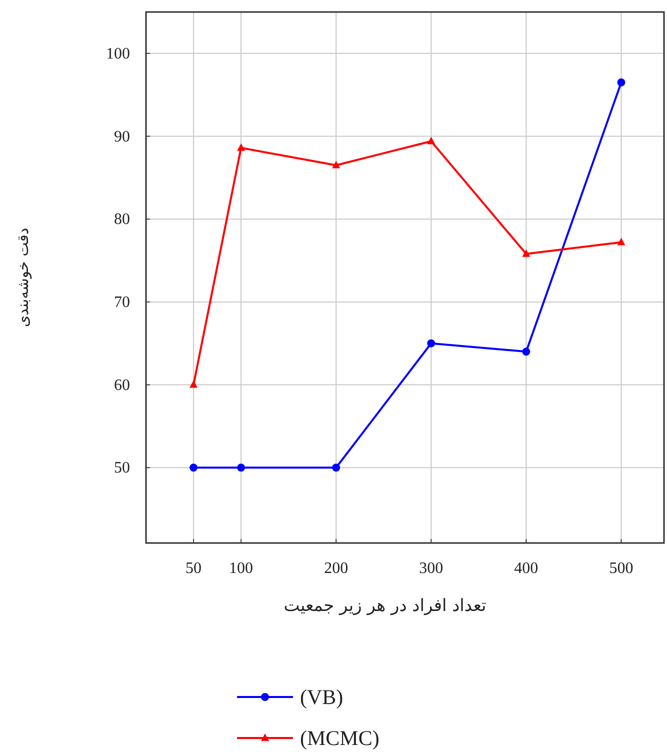 The height and width of the screenshot is (752, 667). I want to click on y-tick-label: 90, so click(122, 137).